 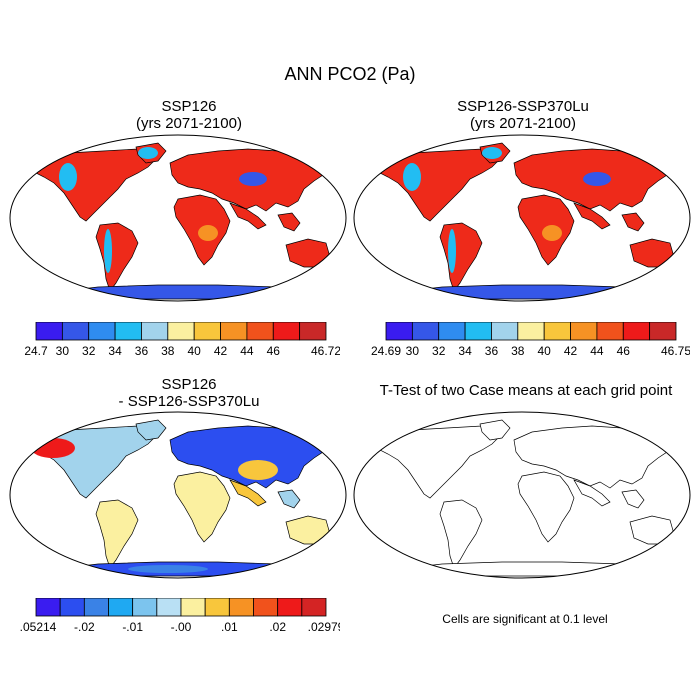 What do you see at coordinates (277, 627) in the screenshot?
I see `colorbar-label: .02` at bounding box center [277, 627].